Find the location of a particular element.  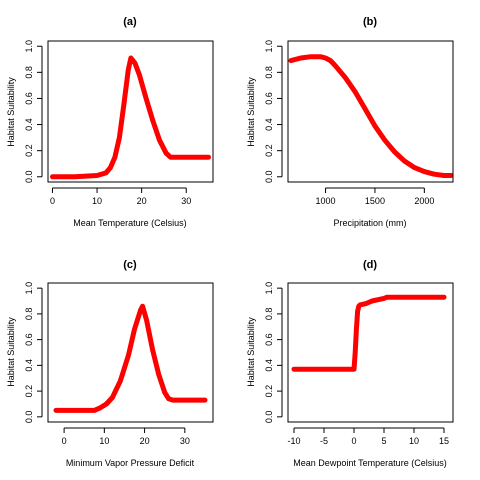

panel-d-x-tick-label: 5 is located at coordinates (383, 441).